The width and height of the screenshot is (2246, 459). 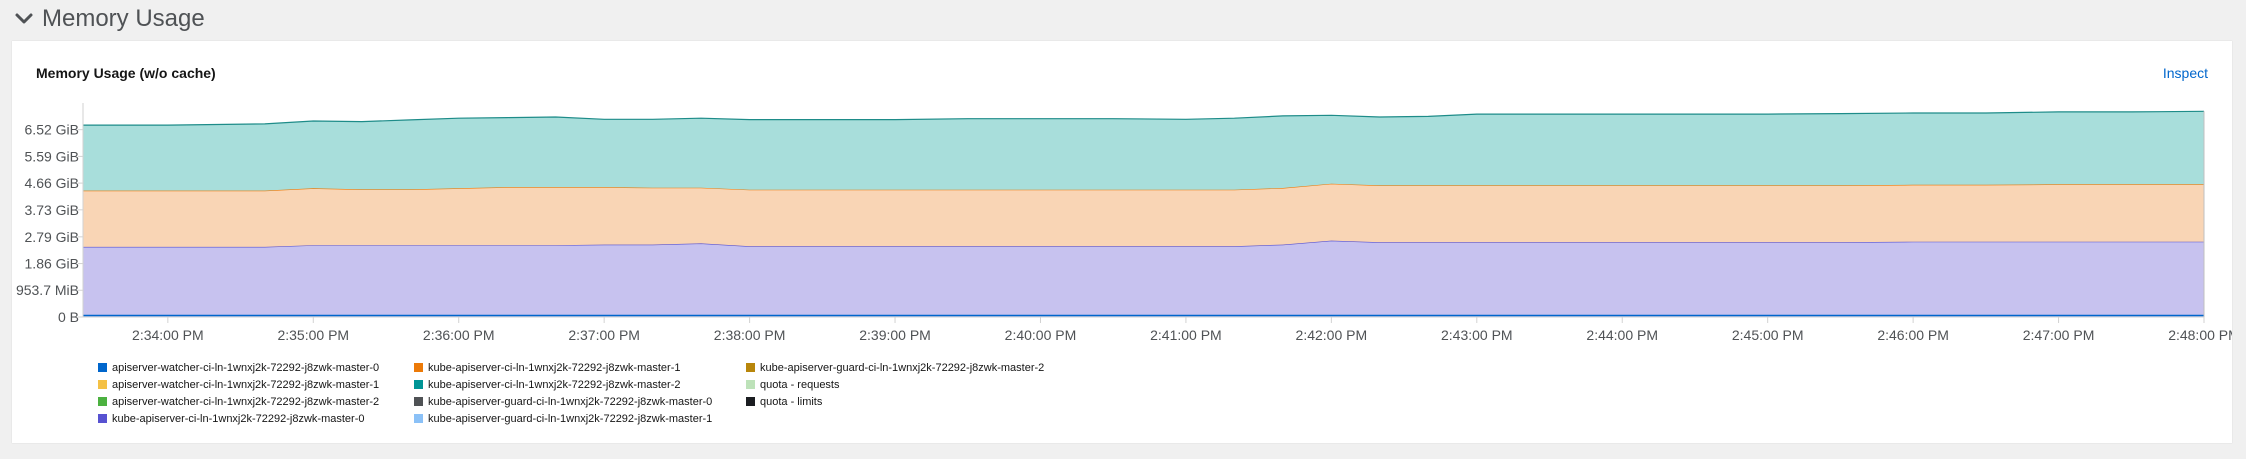 What do you see at coordinates (2059, 335) in the screenshot?
I see `x-tick-label: 2:47:00 PM` at bounding box center [2059, 335].